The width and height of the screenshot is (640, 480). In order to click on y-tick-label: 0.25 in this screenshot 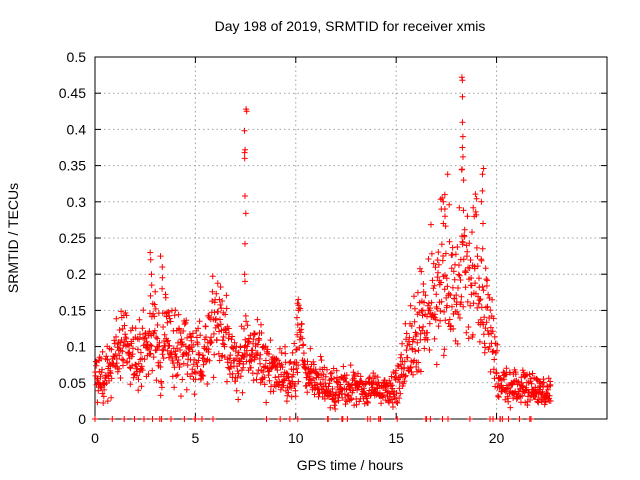, I will do `click(72, 238)`.